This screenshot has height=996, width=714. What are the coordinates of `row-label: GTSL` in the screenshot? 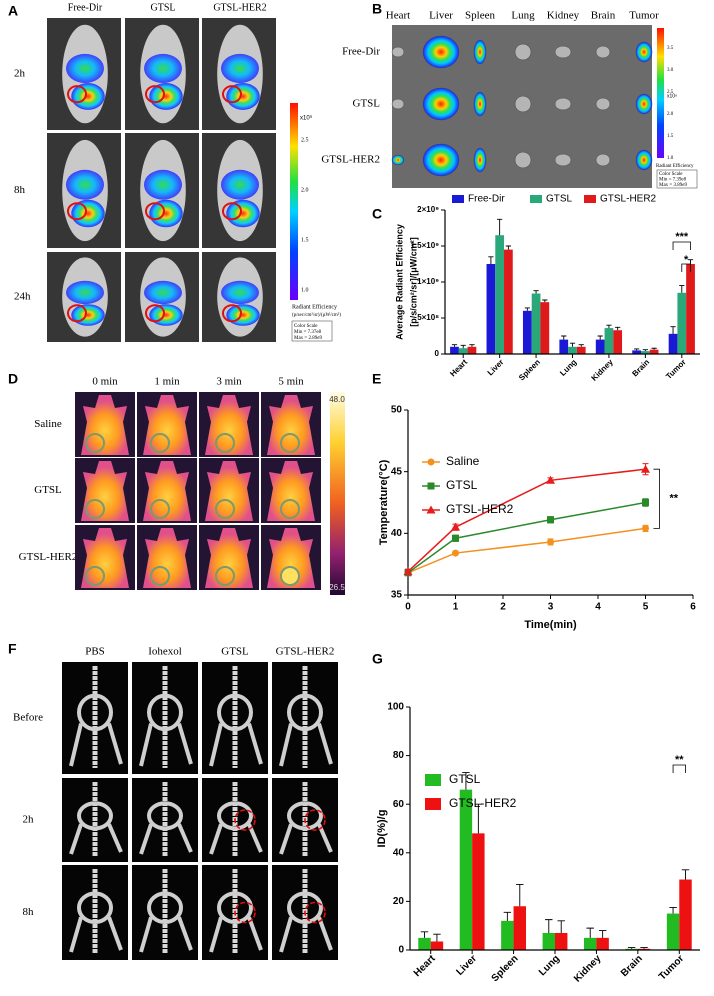 It's located at (367, 104).